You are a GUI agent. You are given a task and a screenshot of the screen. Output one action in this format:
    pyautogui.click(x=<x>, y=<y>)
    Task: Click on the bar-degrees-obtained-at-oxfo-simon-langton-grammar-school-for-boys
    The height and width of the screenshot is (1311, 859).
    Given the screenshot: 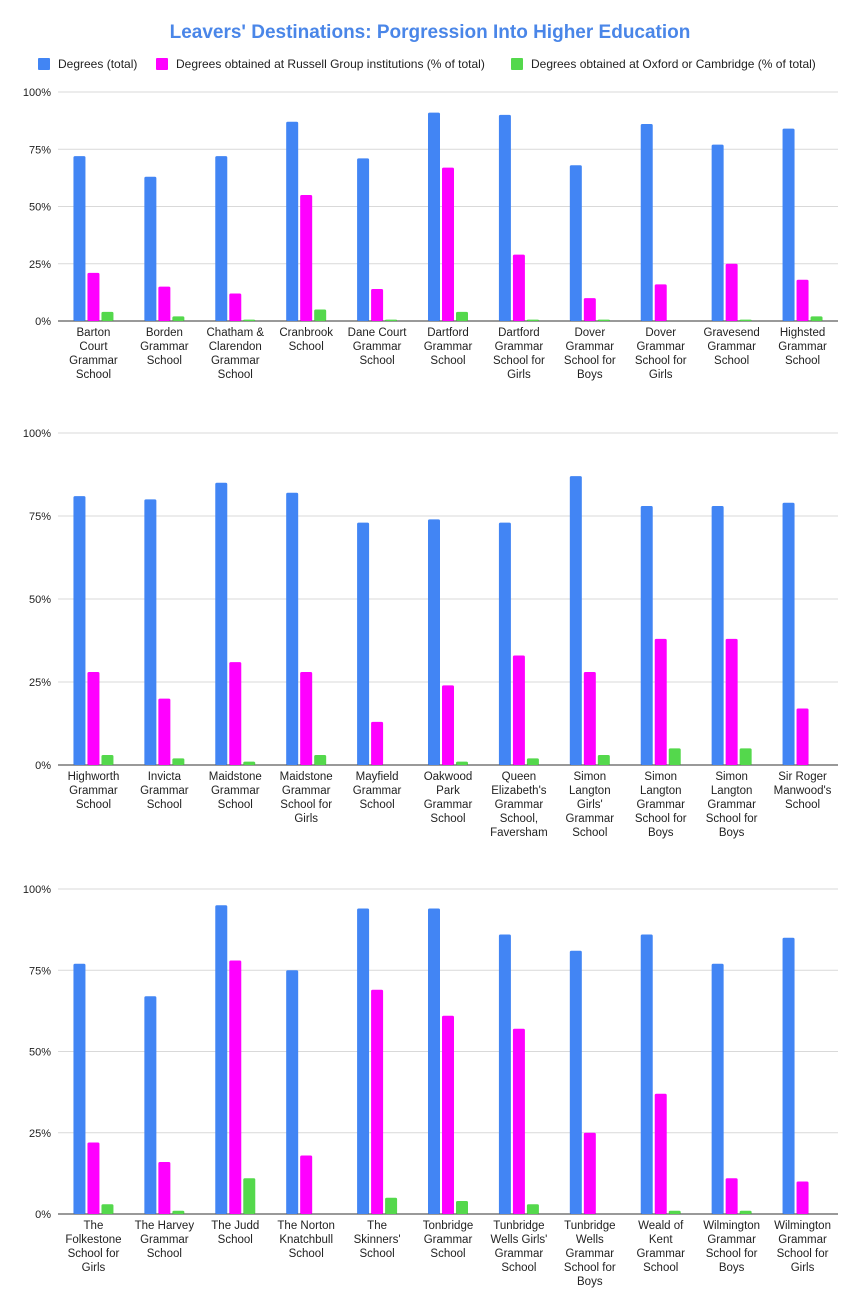 What is the action you would take?
    pyautogui.click(x=745, y=756)
    